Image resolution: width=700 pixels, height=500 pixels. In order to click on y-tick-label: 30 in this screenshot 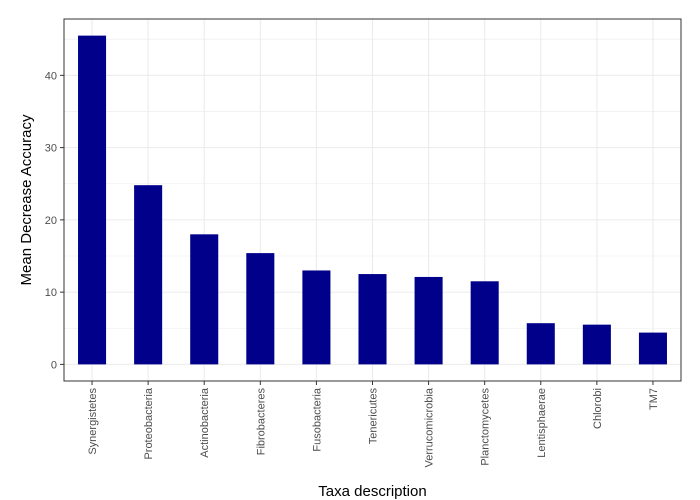, I will do `click(51, 149)`.